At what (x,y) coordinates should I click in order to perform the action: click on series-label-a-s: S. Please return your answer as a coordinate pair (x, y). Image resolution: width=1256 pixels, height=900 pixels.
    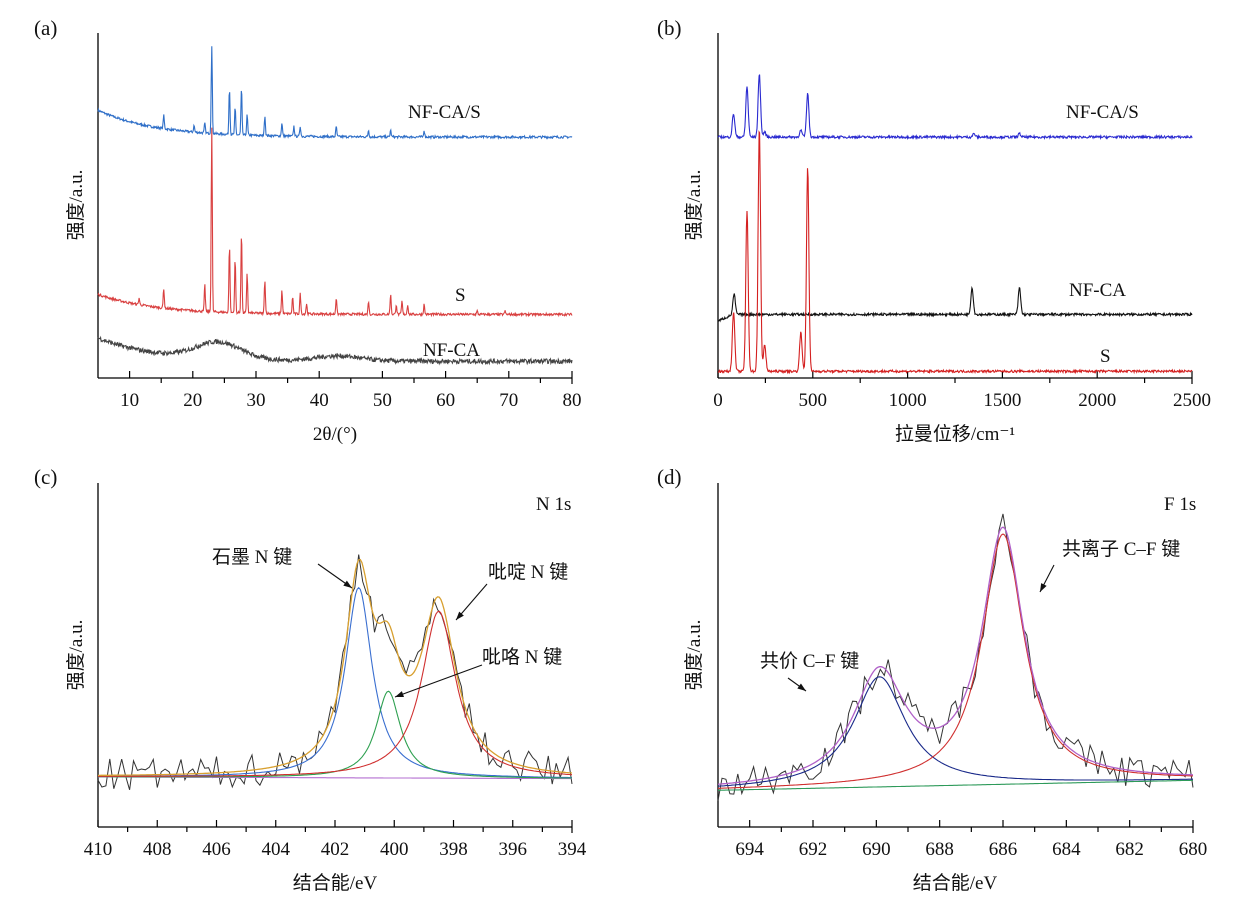
    Looking at the image, I should click on (460, 295).